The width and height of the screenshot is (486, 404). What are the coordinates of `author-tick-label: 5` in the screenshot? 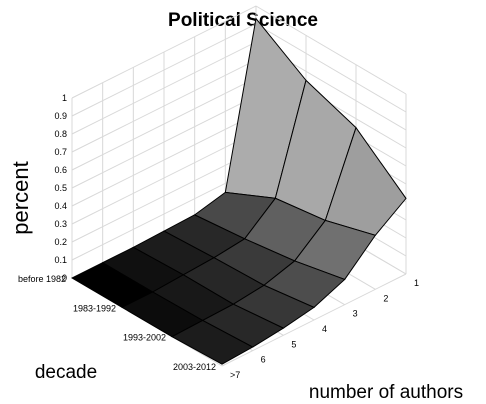 It's located at (293, 344).